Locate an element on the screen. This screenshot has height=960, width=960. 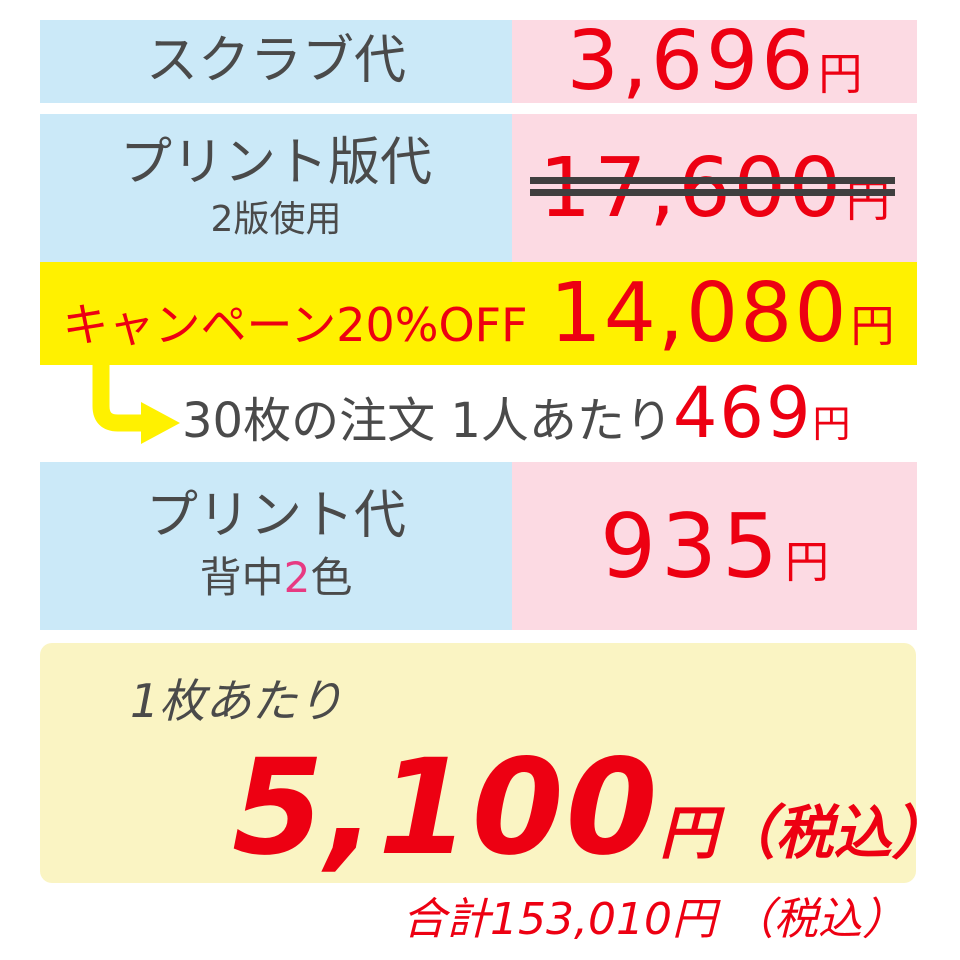
scrub-price-number: 3,696 is located at coordinates (691, 61).